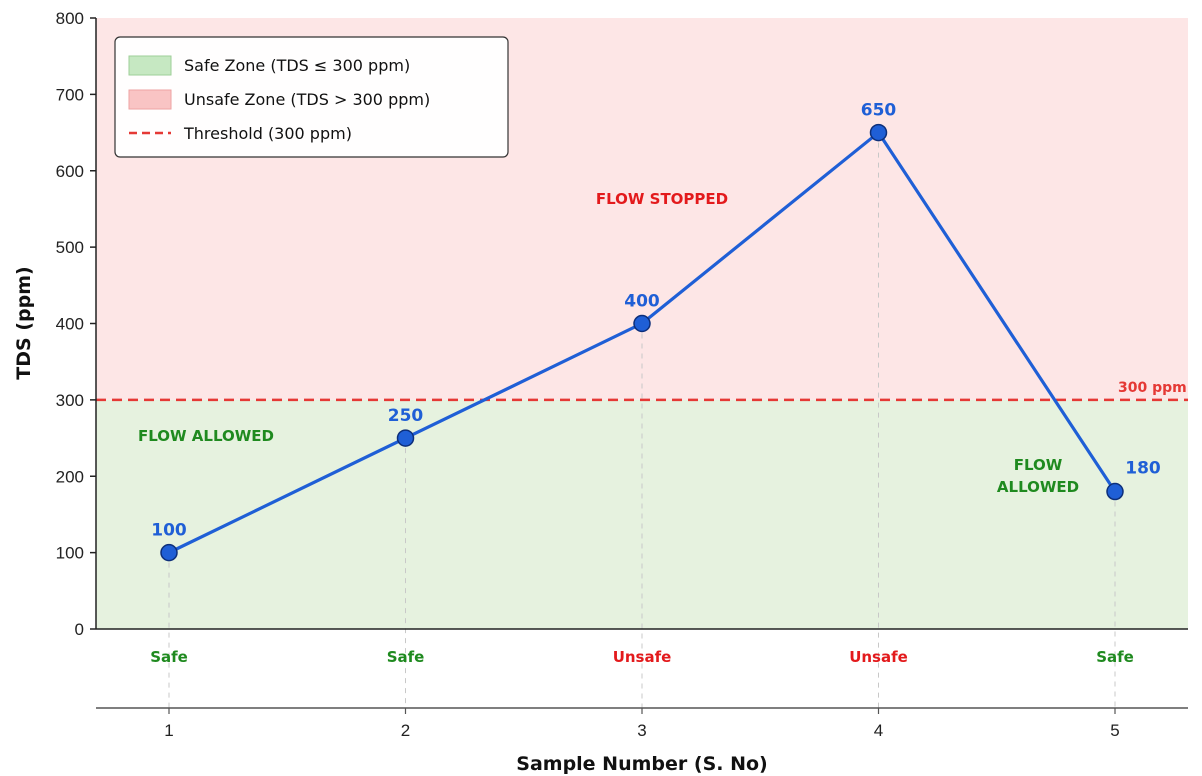 The height and width of the screenshot is (776, 1202). I want to click on x-tick-label: 5, so click(1114, 730).